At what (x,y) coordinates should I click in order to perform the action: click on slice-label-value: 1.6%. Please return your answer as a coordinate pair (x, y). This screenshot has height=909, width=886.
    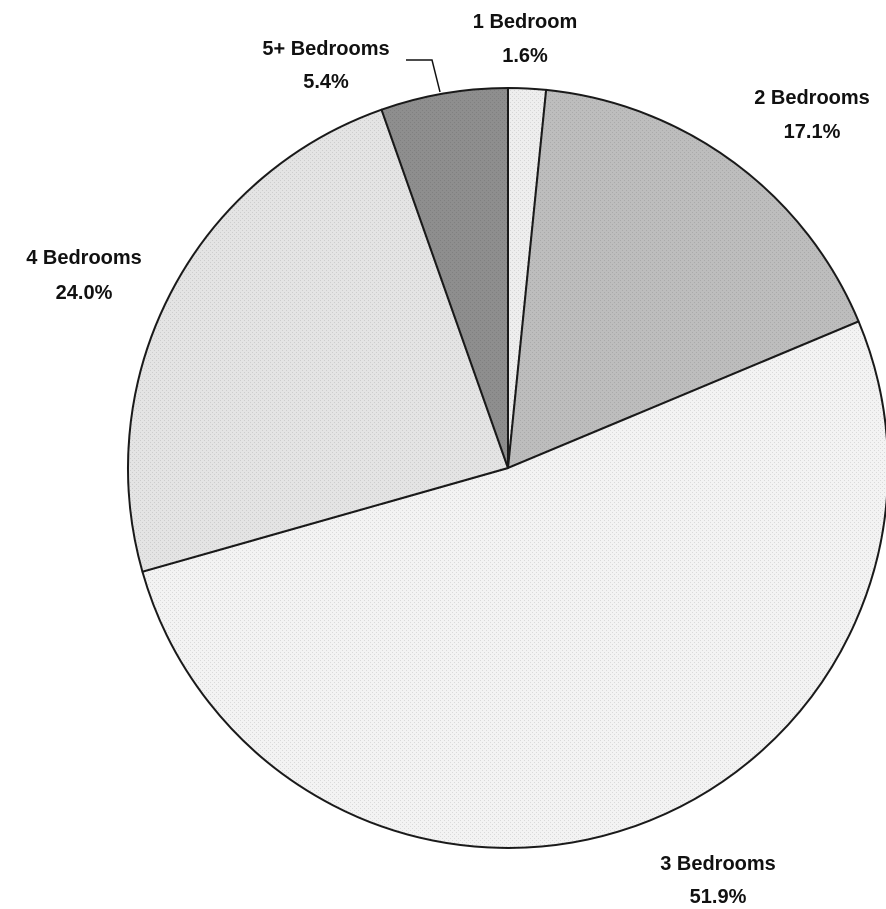
    Looking at the image, I should click on (525, 56).